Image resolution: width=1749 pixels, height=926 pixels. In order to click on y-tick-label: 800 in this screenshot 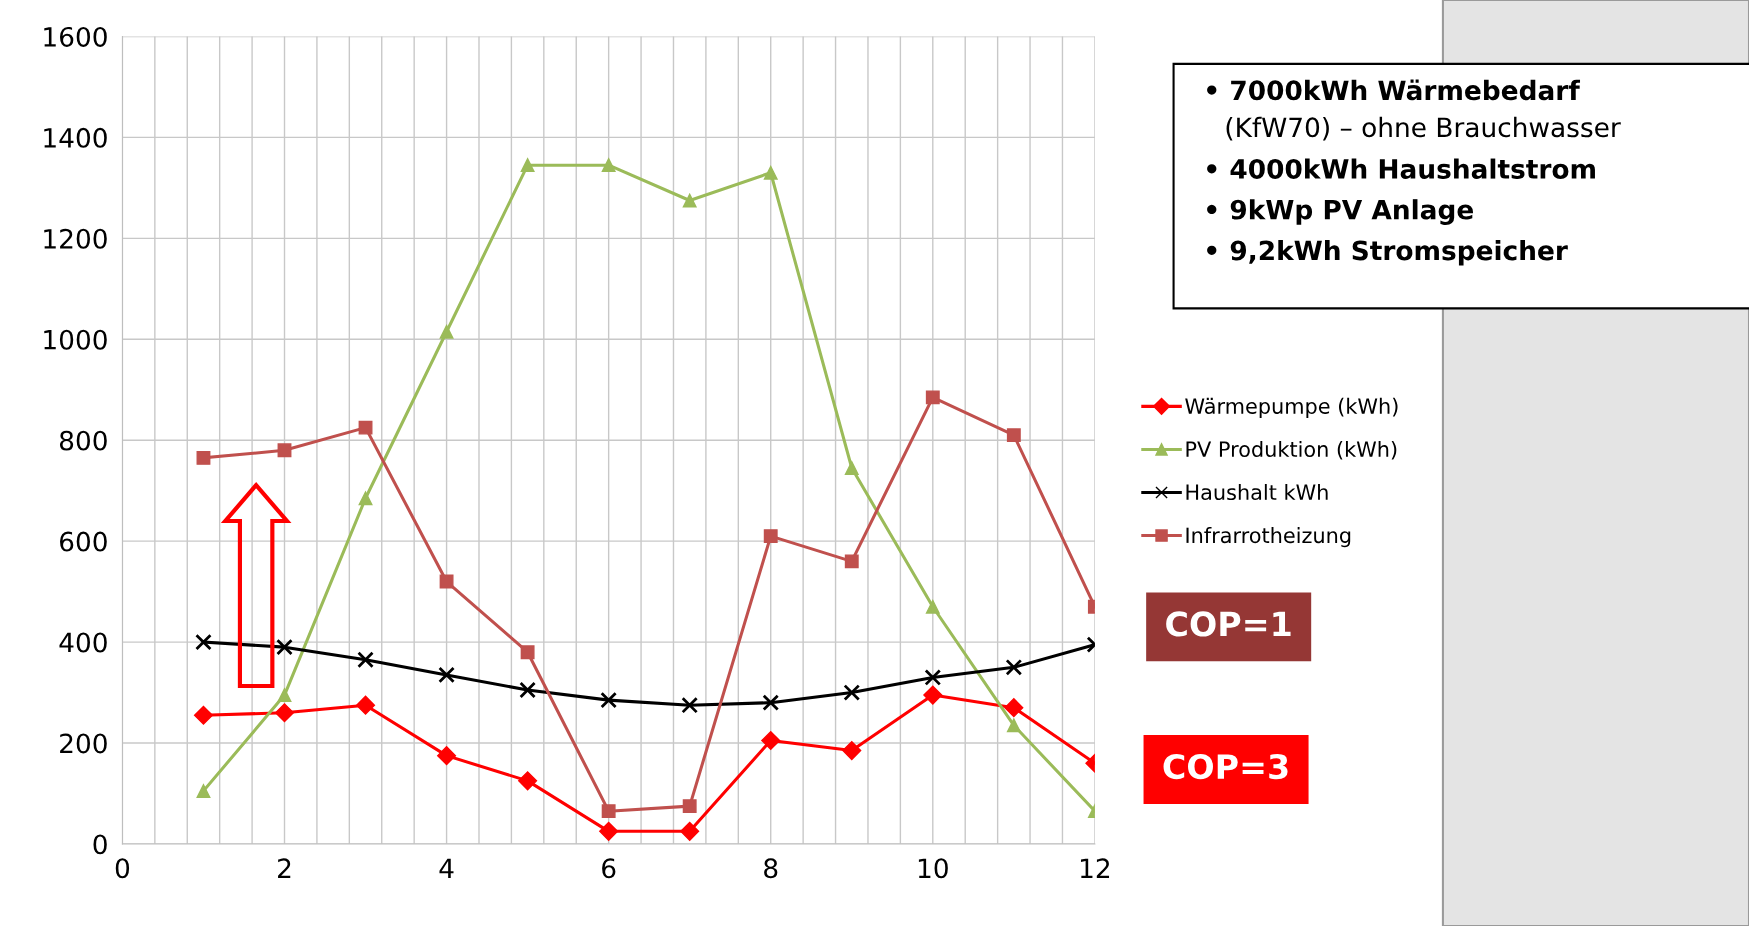, I will do `click(83, 440)`.